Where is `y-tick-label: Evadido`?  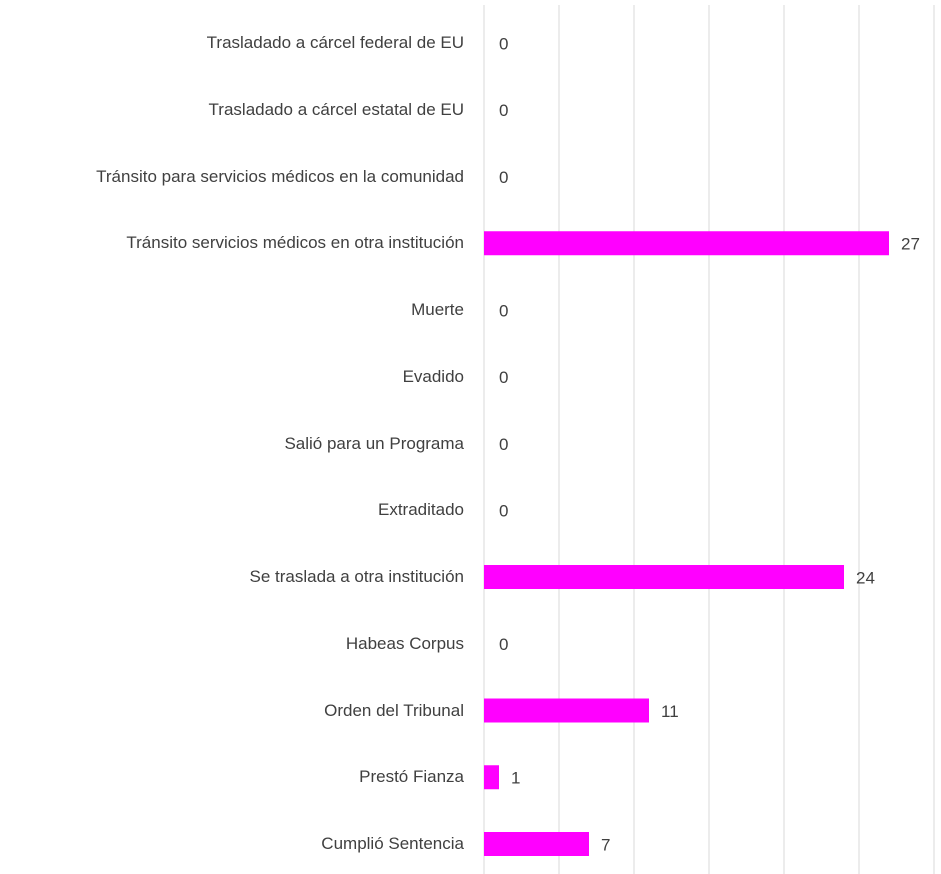
y-tick-label: Evadido is located at coordinates (433, 376).